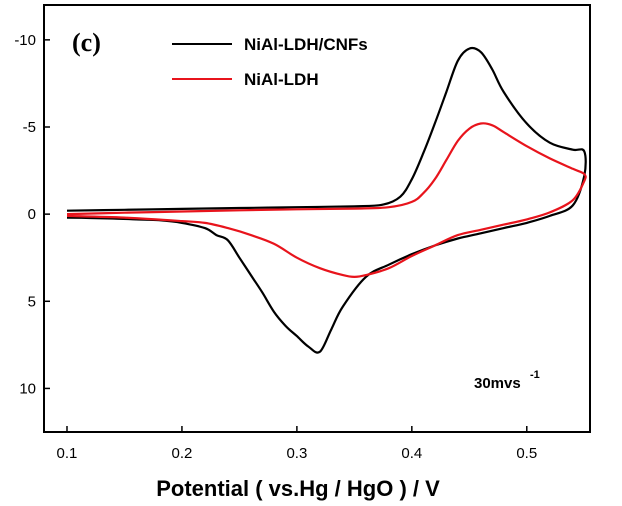 This screenshot has height=506, width=622. Describe the element at coordinates (182, 453) in the screenshot. I see `x-tick-label: 0.2` at that location.